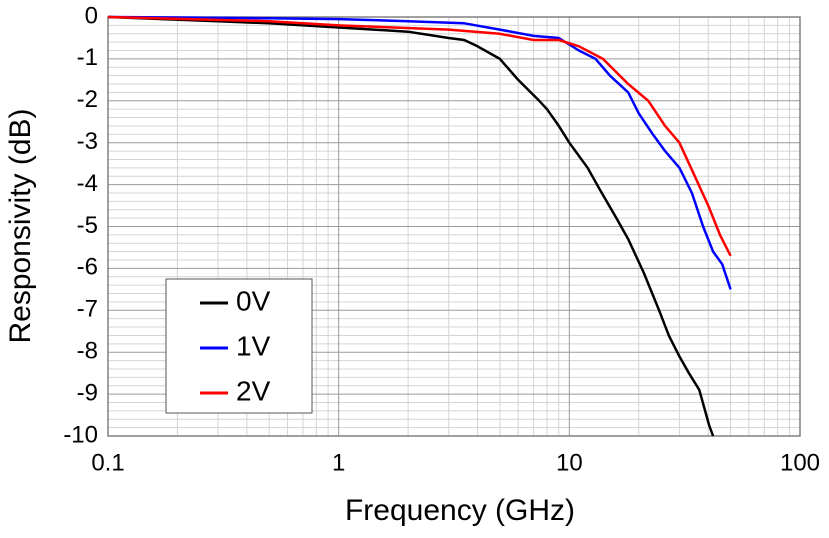 This screenshot has height=538, width=829. What do you see at coordinates (20, 225) in the screenshot?
I see `y-axis-label: Responsivity (dB)` at bounding box center [20, 225].